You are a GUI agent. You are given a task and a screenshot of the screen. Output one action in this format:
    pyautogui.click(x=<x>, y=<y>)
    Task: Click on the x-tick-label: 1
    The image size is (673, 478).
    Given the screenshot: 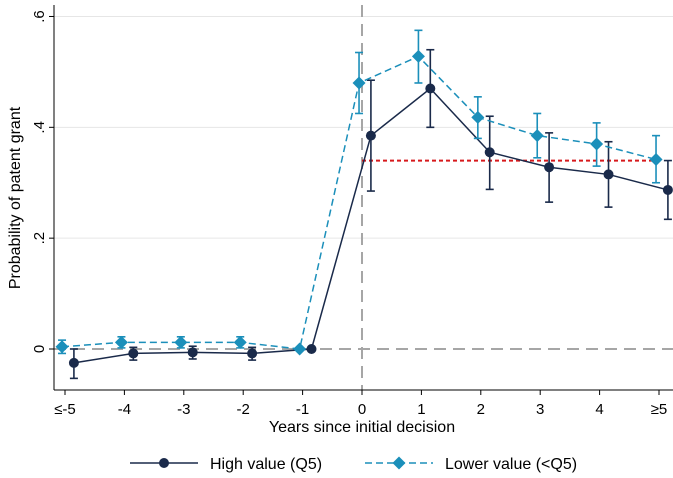 What is the action you would take?
    pyautogui.click(x=421, y=409)
    